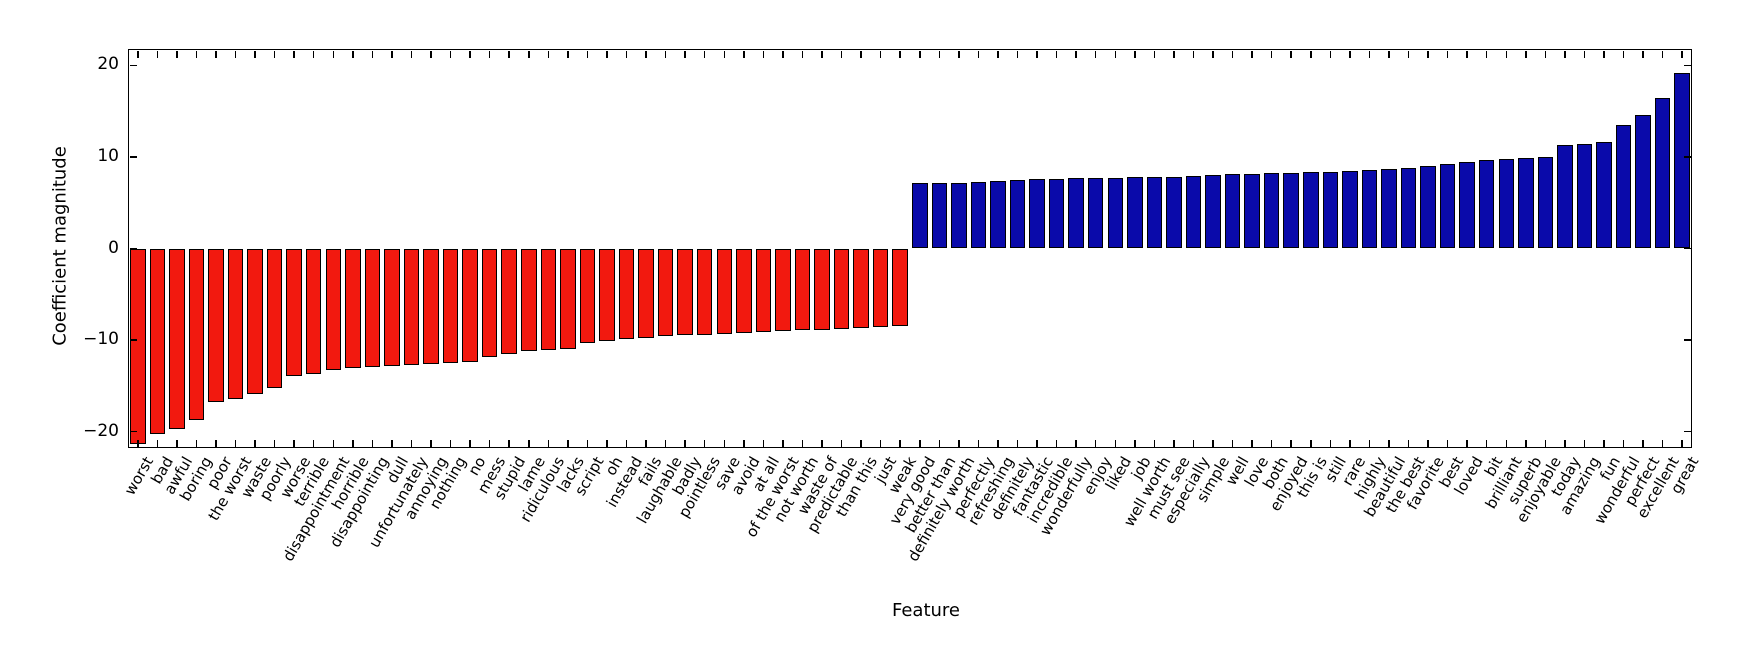 The width and height of the screenshot is (1750, 660). I want to click on x-axis-label: Feature, so click(926, 610).